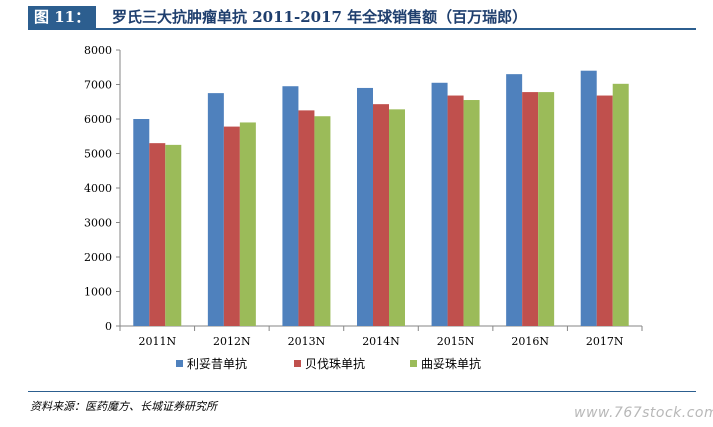  I want to click on y-tick-label: 6000, so click(98, 119).